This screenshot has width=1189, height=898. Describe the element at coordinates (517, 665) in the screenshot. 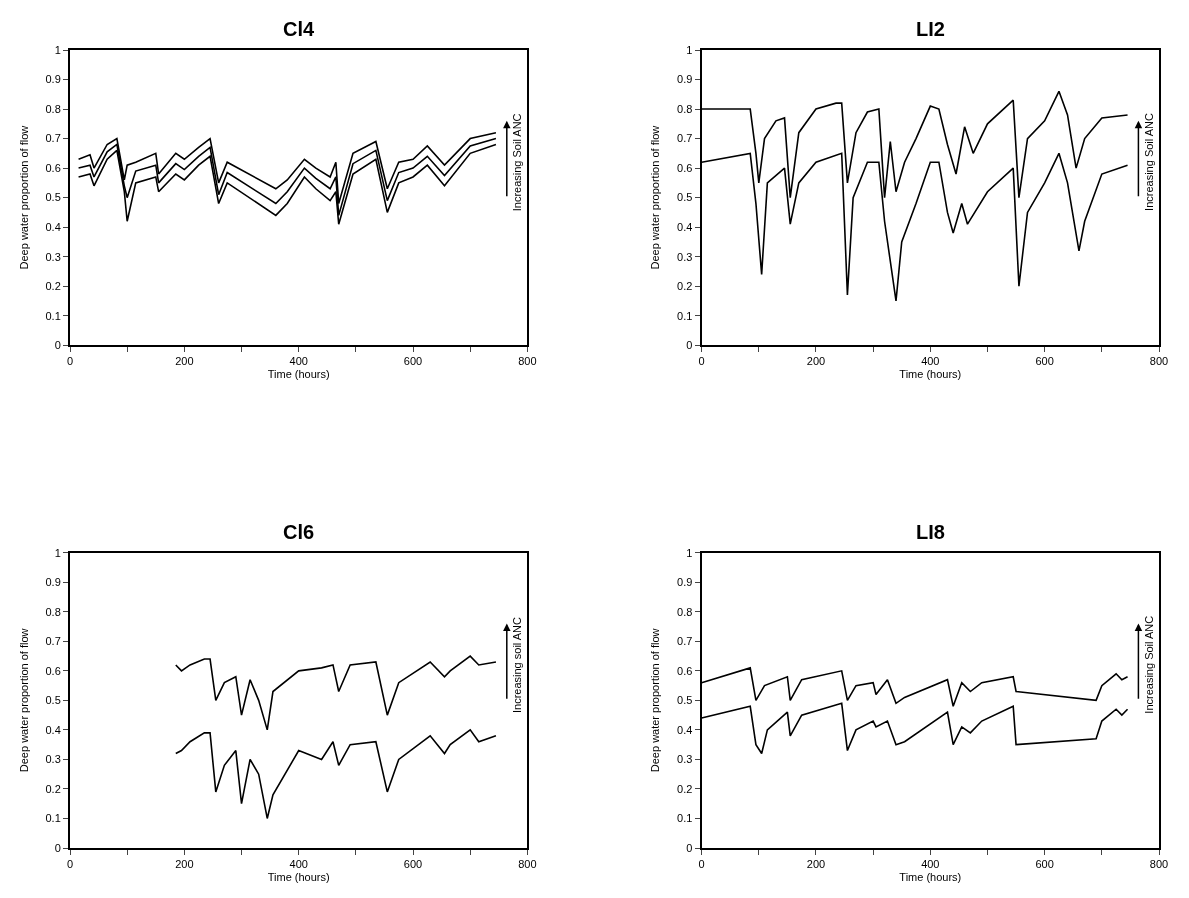

I see `annotation: Increasing soil ANC` at that location.